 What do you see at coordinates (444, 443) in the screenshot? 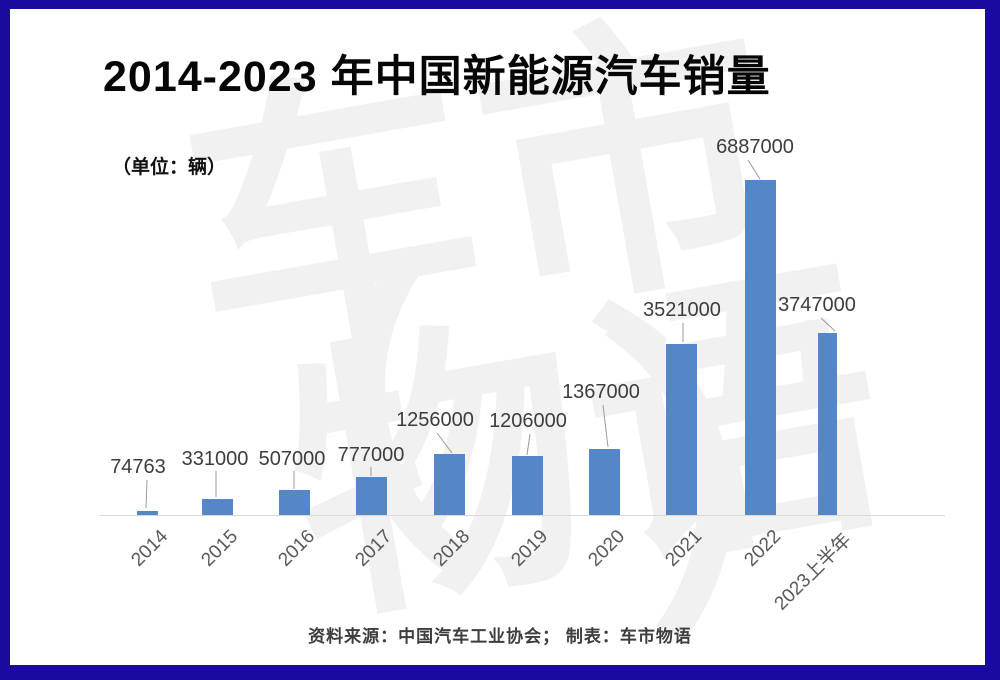
I see `leader-line-2018` at bounding box center [444, 443].